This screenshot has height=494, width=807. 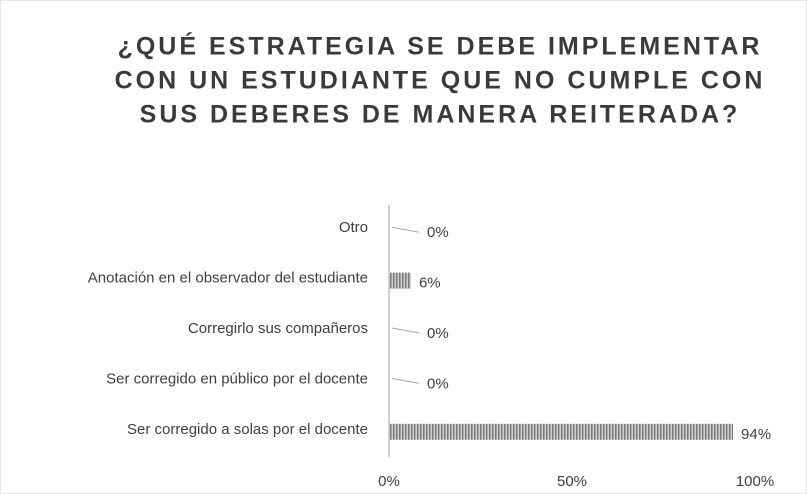 I want to click on y-tick-label: Ser corregido a solas por el docente, so click(x=247, y=429).